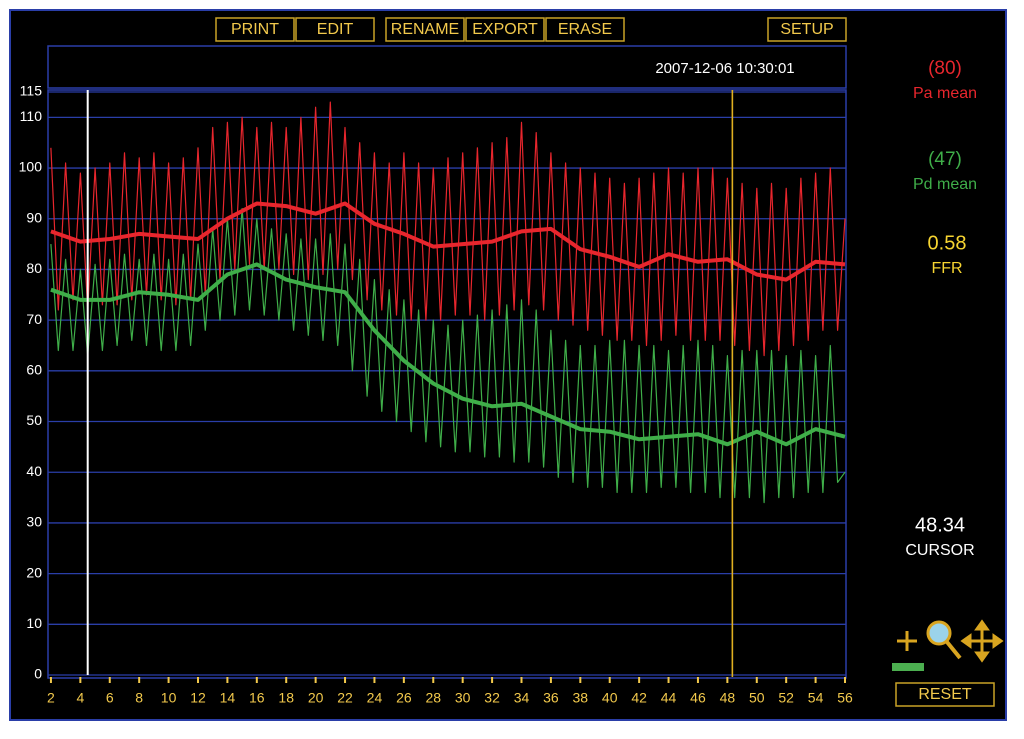 The image size is (1024, 739). What do you see at coordinates (492, 698) in the screenshot?
I see `x-tick-label: 32` at bounding box center [492, 698].